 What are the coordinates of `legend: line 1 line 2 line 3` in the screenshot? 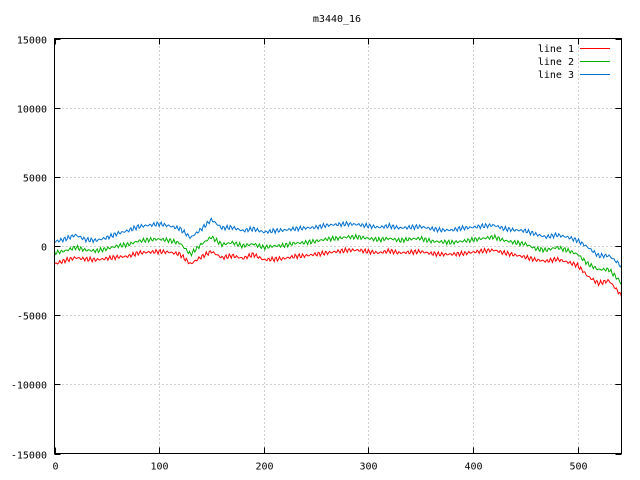 It's located at (574, 62).